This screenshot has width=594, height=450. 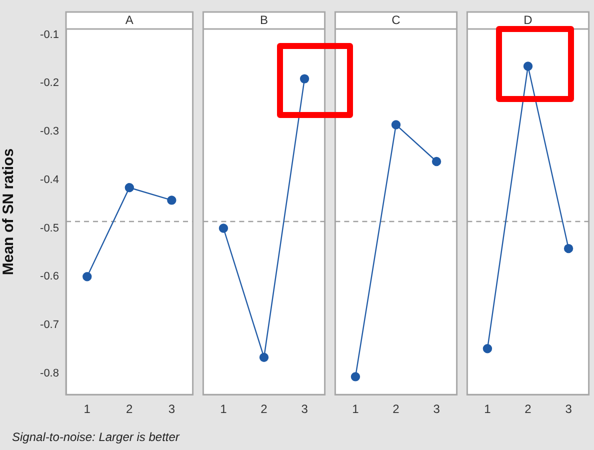 I want to click on chart-title: C, so click(x=396, y=19).